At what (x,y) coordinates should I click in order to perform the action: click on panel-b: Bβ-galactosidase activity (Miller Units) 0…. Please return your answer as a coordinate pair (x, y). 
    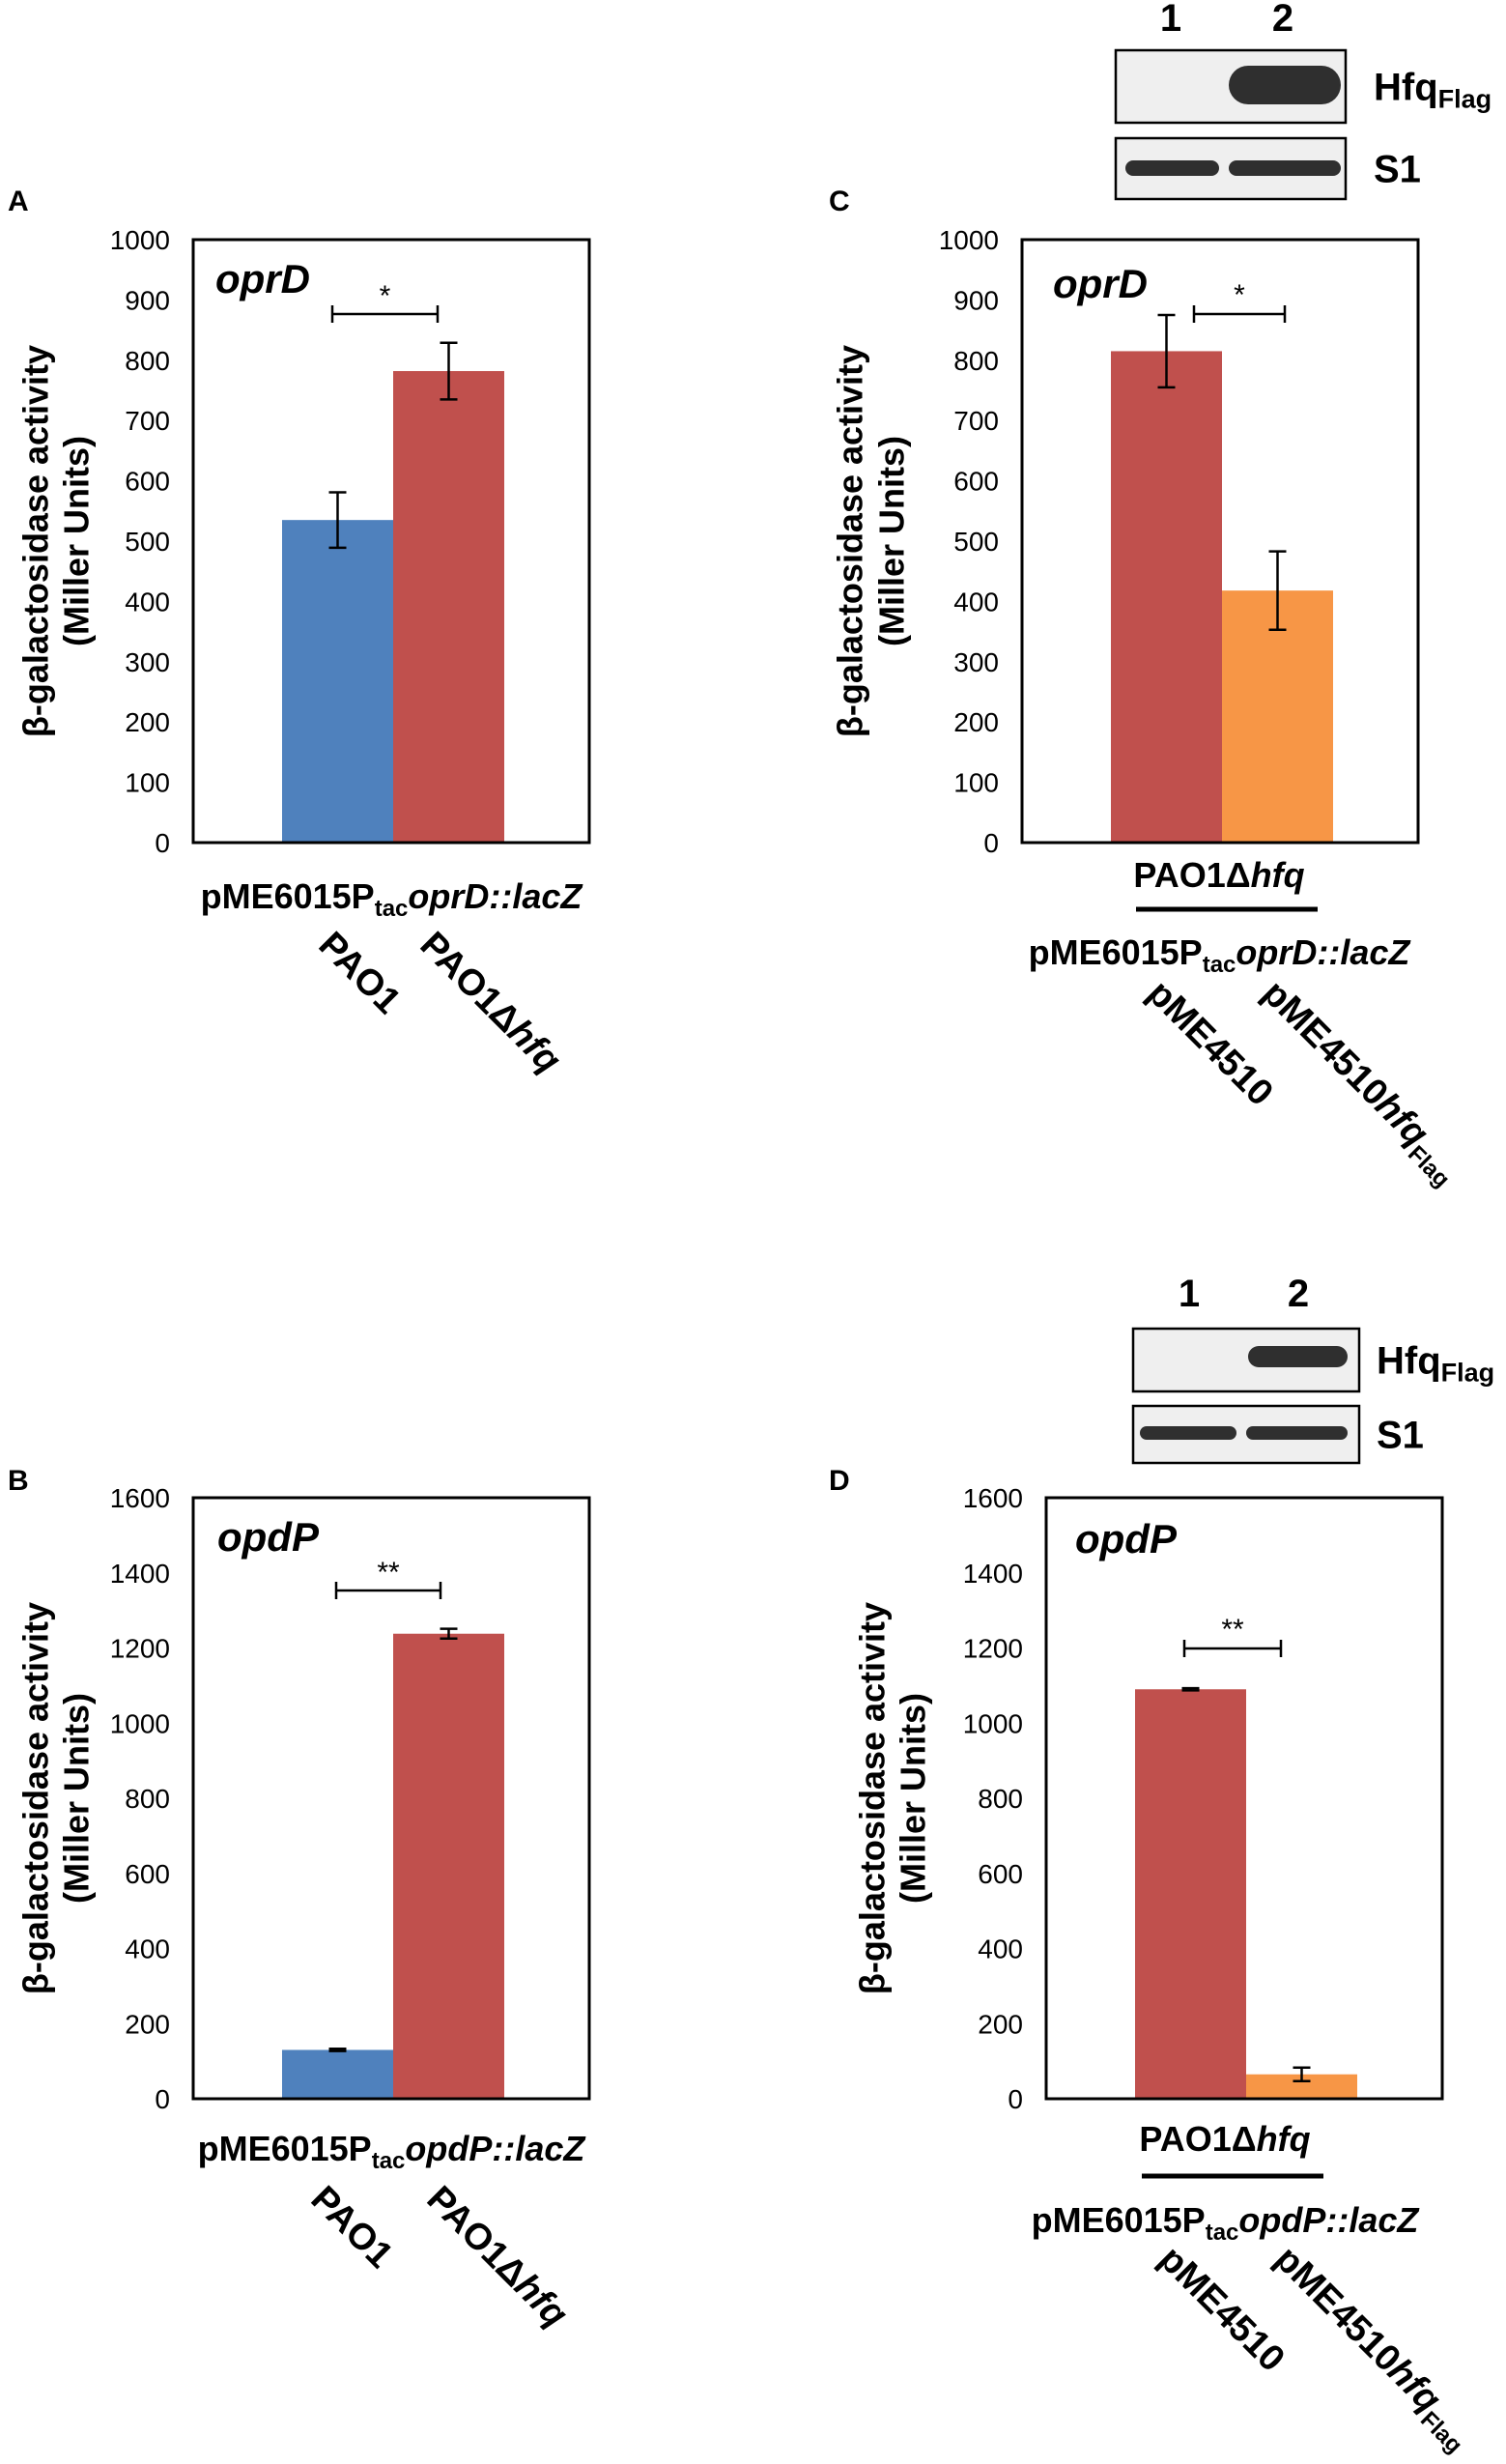
    Looking at the image, I should click on (299, 1900).